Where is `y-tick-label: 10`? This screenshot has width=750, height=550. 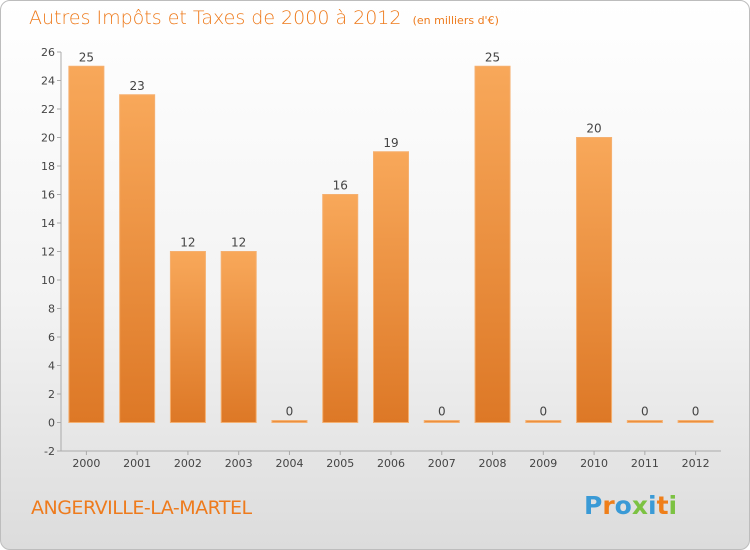 y-tick-label: 10 is located at coordinates (48, 280).